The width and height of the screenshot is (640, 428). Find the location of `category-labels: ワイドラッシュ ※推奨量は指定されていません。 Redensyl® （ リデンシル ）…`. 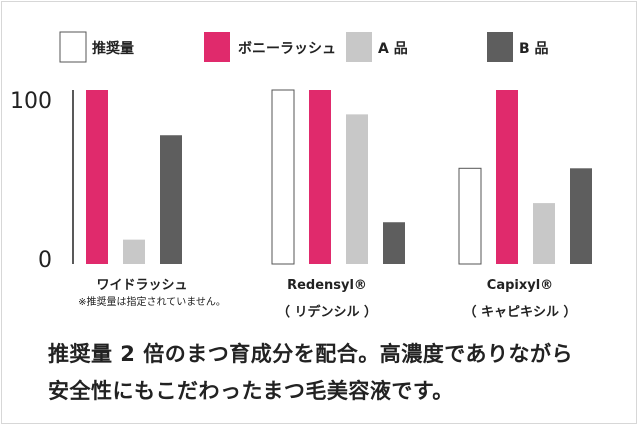

category-labels: ワイドラッシュ ※推奨量は指定されていません。 Redensyl® （ リデンシル ）… is located at coordinates (327, 299).